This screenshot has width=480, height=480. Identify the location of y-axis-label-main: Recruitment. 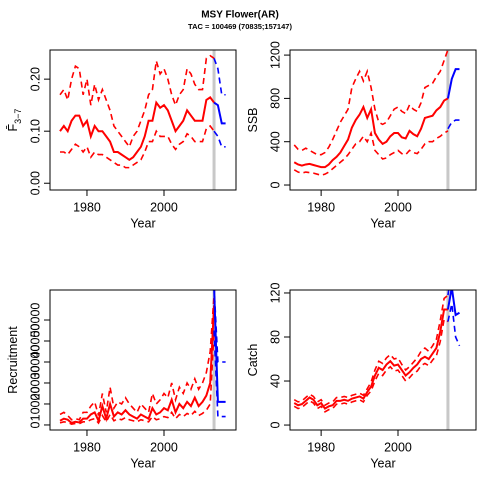
(13, 360).